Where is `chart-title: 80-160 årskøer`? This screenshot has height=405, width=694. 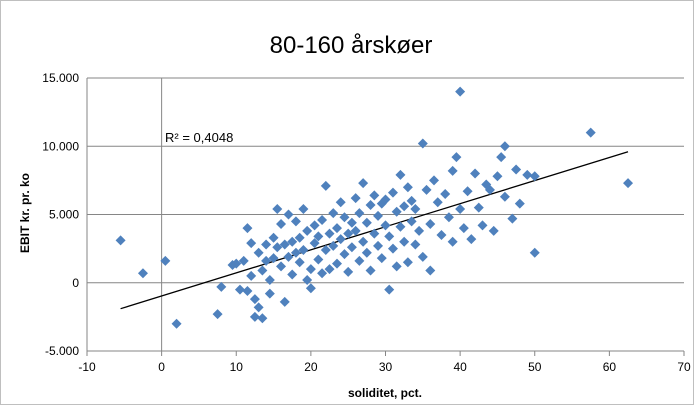
chart-title: 80-160 årskøer is located at coordinates (351, 45).